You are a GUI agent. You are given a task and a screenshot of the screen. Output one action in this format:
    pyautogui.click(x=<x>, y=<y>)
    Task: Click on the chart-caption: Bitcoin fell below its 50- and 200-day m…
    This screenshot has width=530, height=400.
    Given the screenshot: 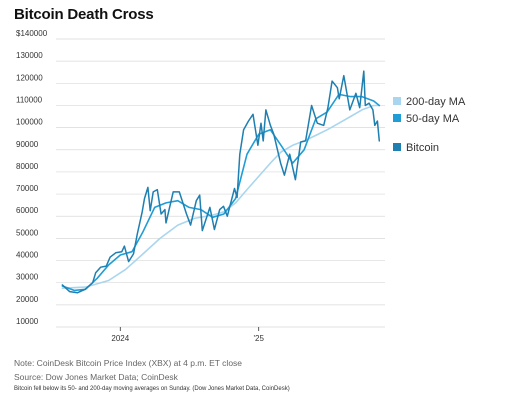 What is the action you would take?
    pyautogui.click(x=152, y=389)
    